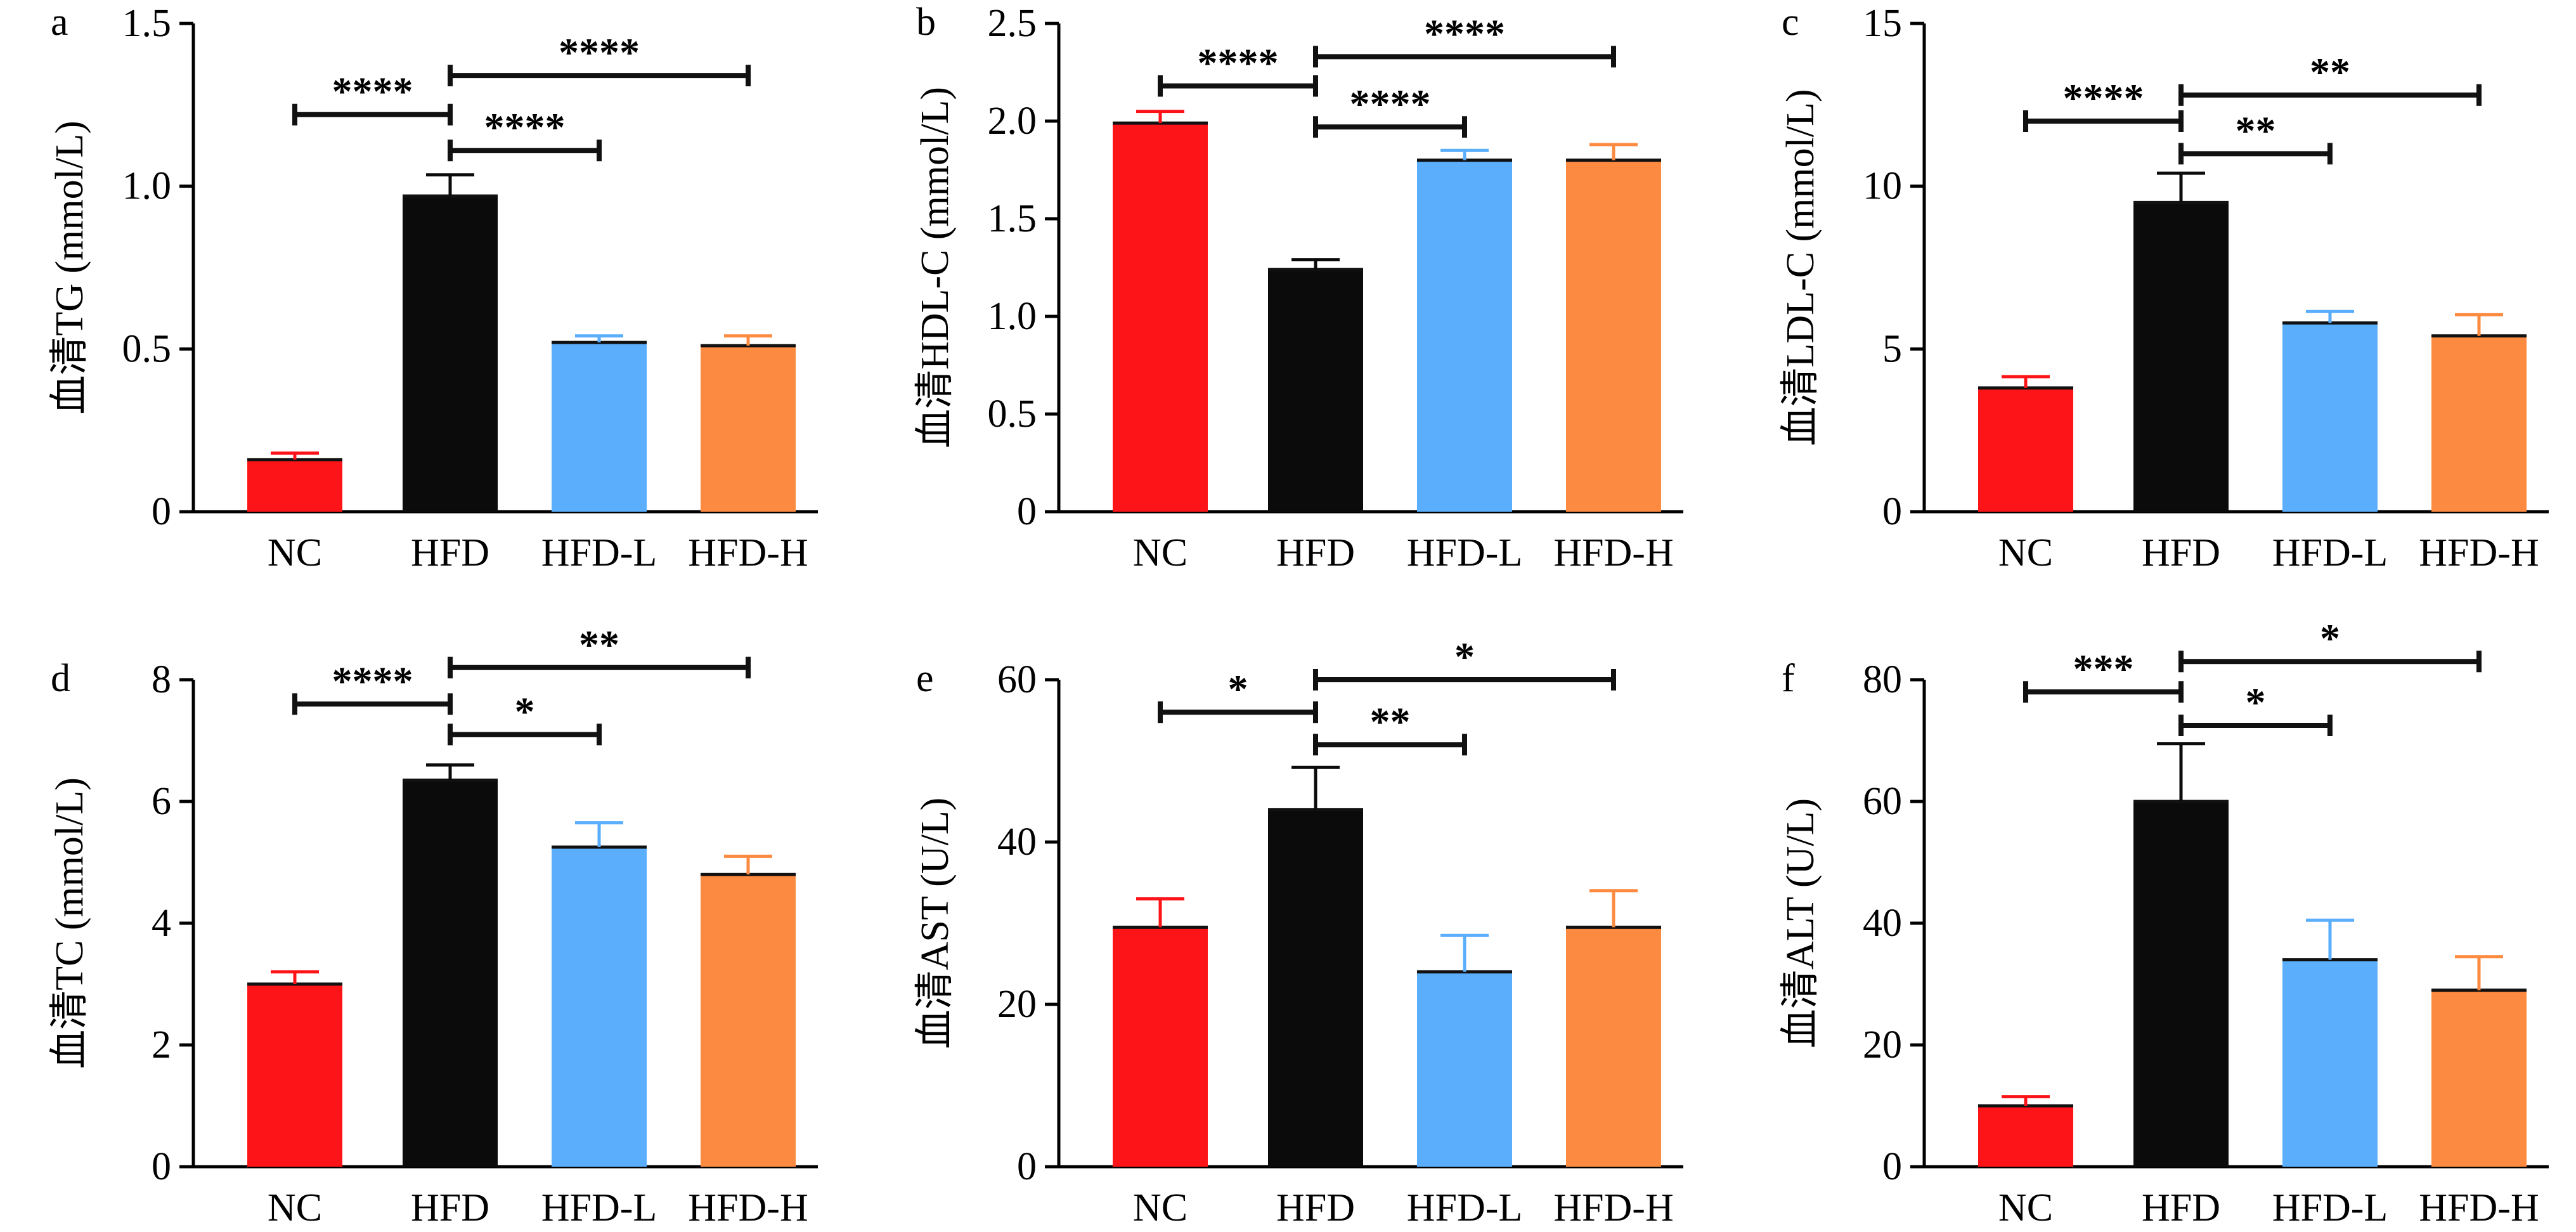  I want to click on y-axis-label: 血清HDL-C (mmol/L), so click(935, 267).